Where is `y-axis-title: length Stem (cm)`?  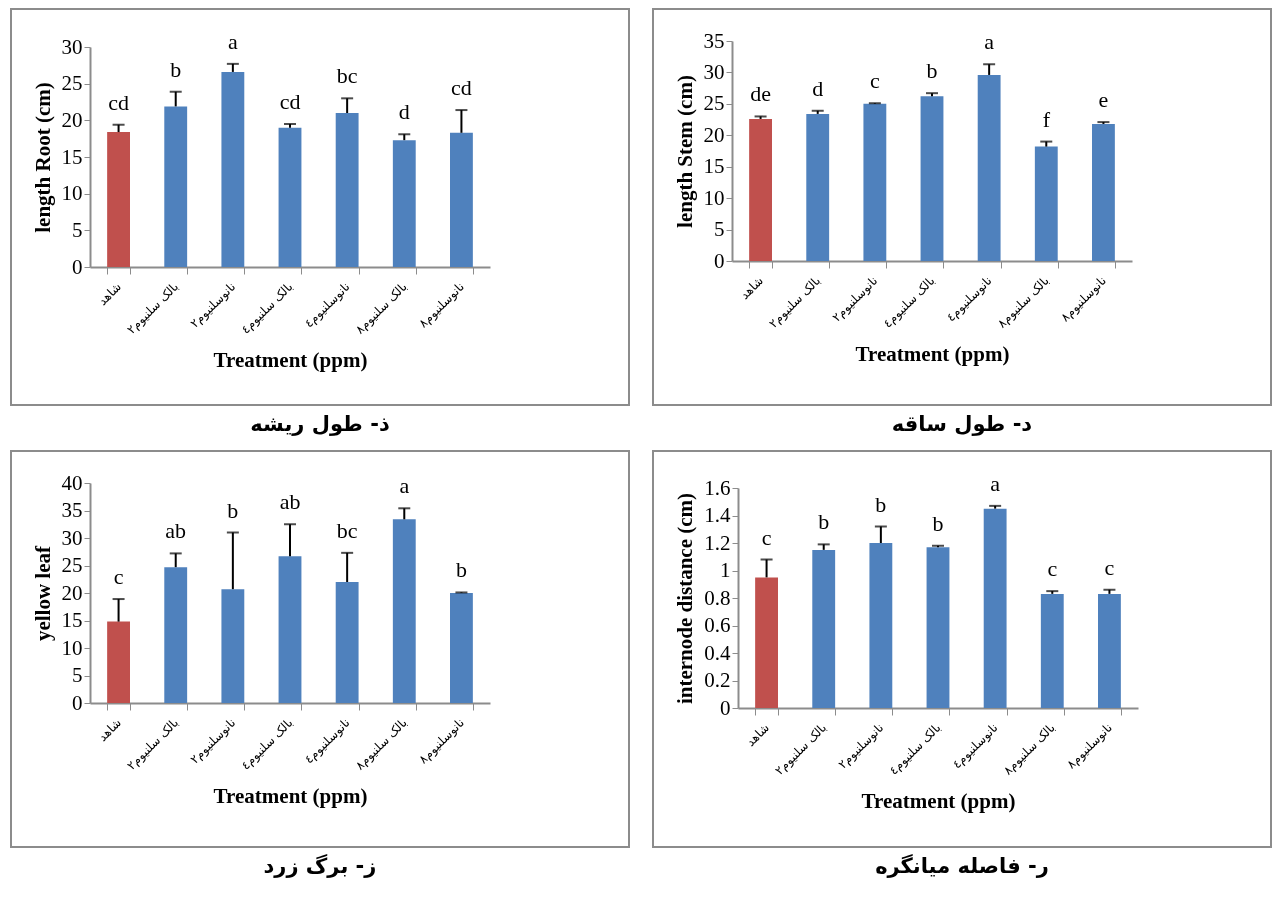
y-axis-title: length Stem (cm) is located at coordinates (684, 151).